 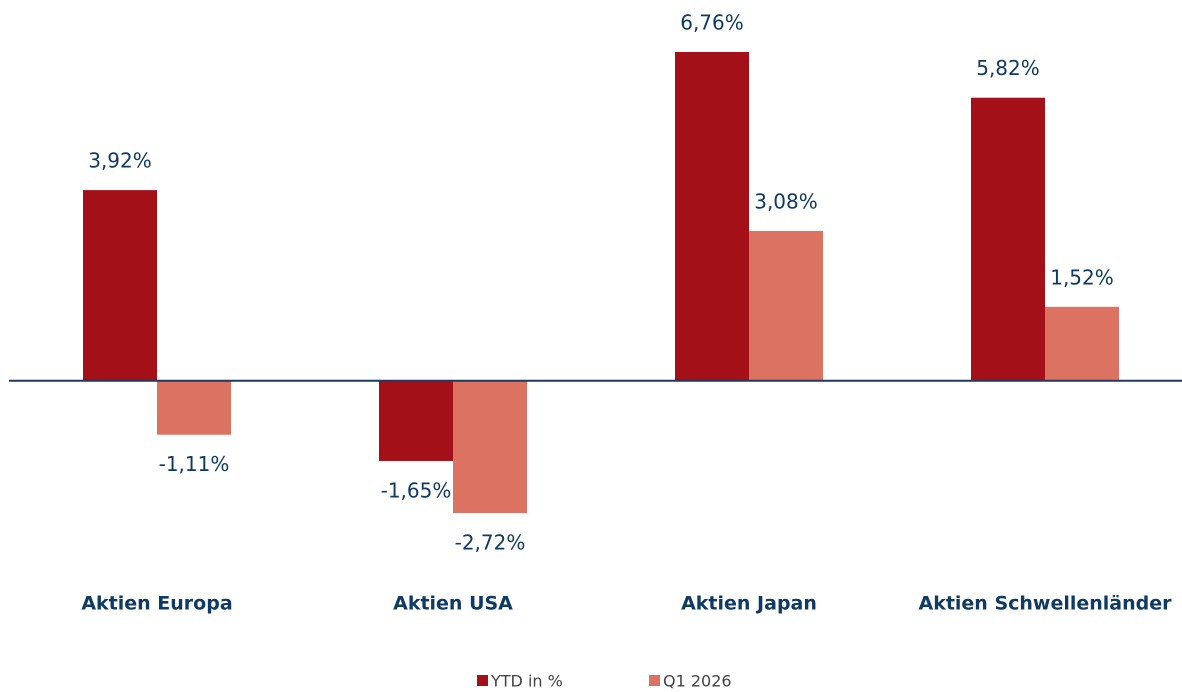 I want to click on legend-label: Q1 2026, so click(x=697, y=681).